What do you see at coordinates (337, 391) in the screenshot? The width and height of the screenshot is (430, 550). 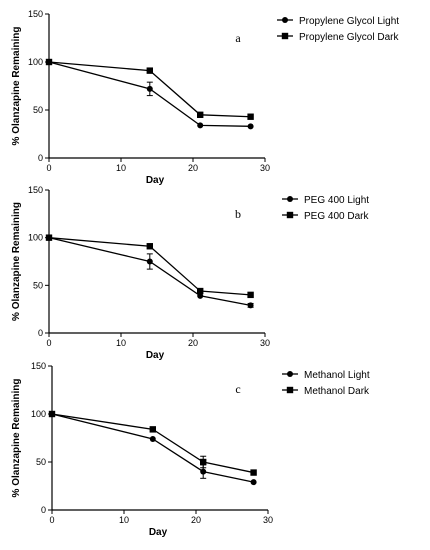 I see `legend-label: Methanol Dark` at bounding box center [337, 391].